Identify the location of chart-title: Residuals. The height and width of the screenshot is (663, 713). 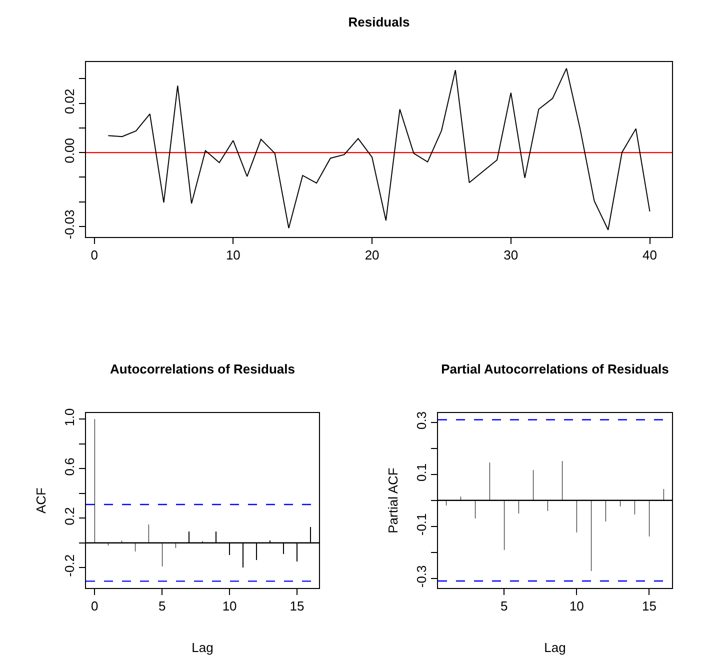
(379, 22).